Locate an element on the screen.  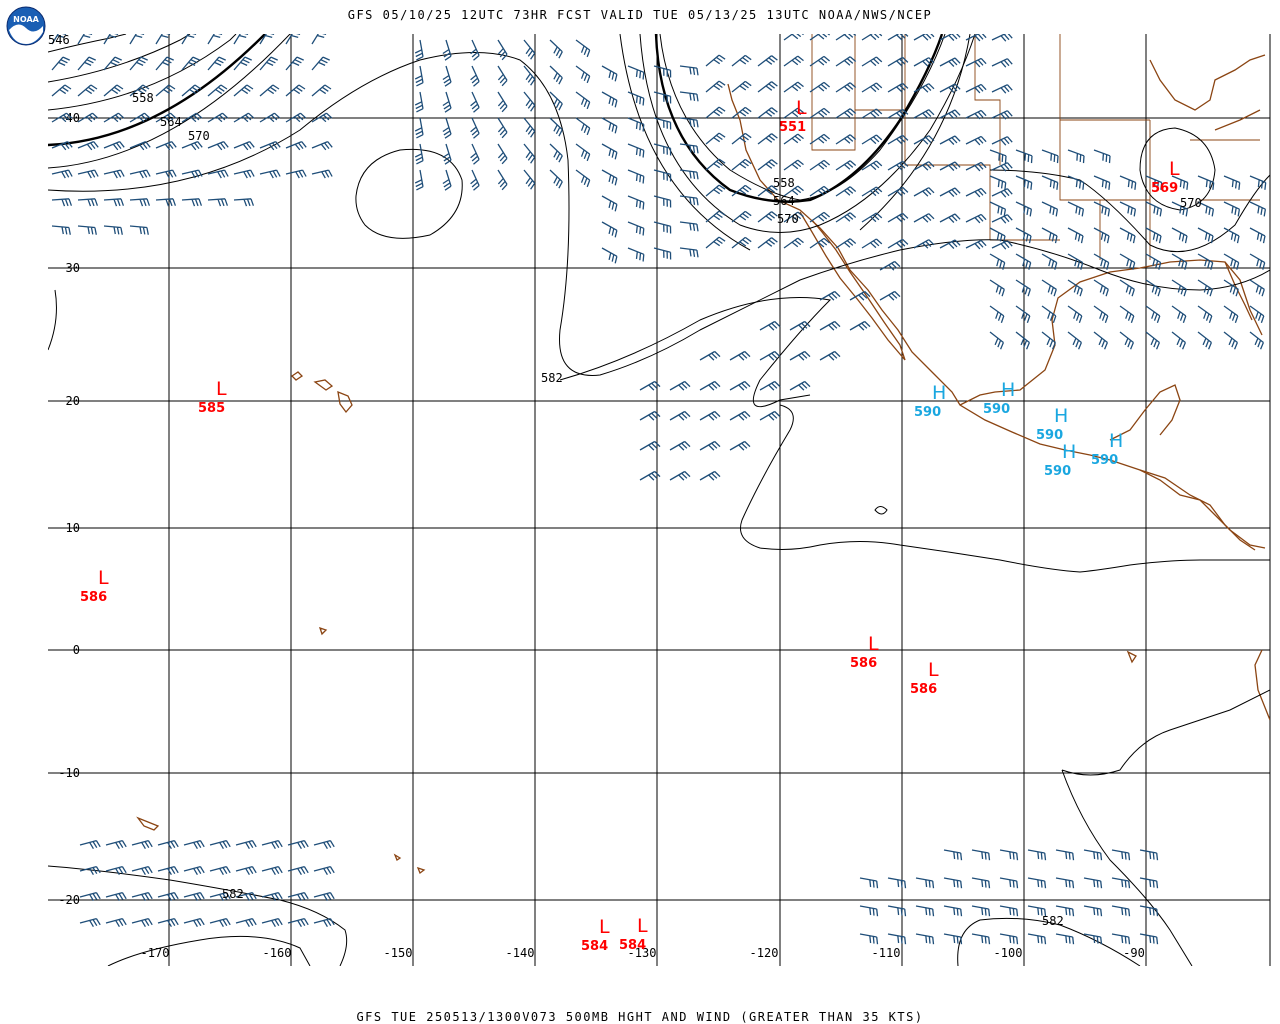
contour-576-east is located at coordinates (795, 142).